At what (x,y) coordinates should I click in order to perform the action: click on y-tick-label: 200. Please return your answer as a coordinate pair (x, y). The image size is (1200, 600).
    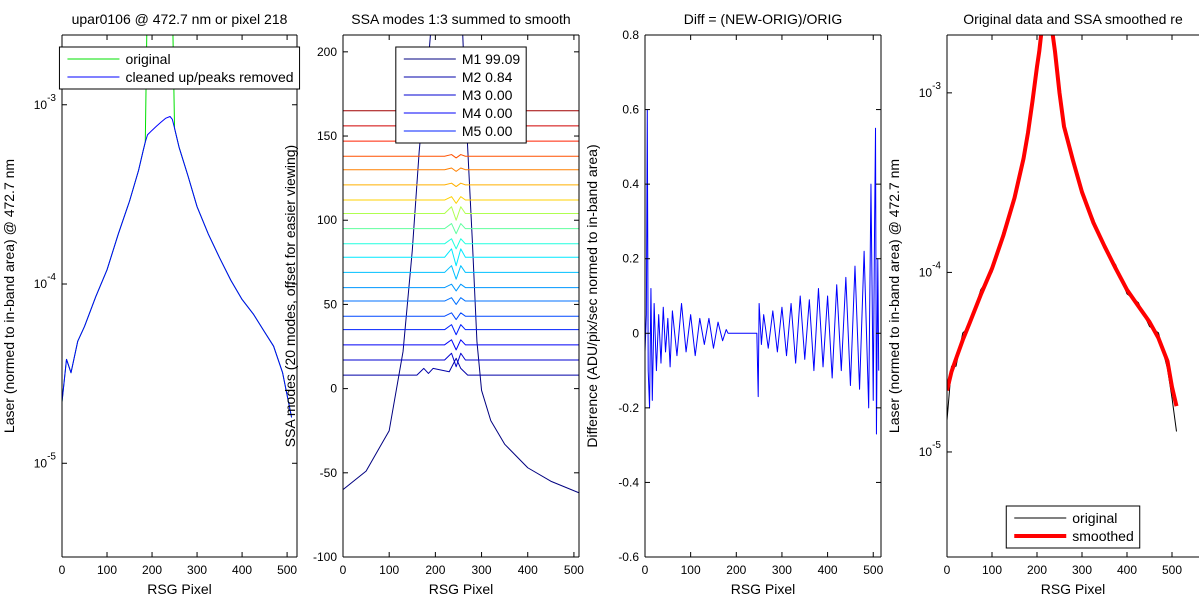
    Looking at the image, I should click on (327, 52).